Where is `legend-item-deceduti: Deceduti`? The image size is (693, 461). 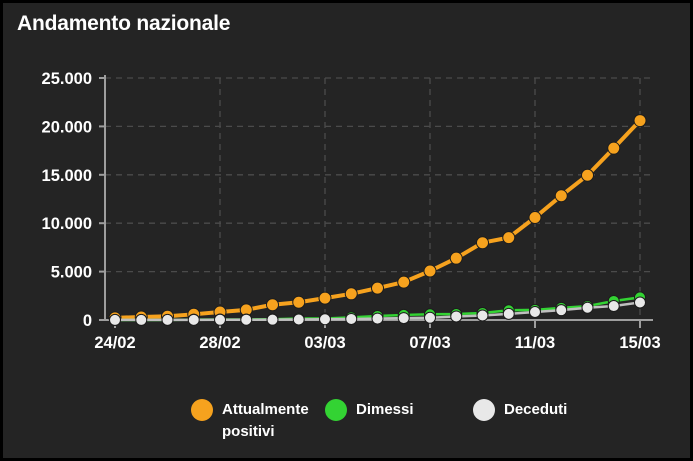 legend-item-deceduti: Deceduti is located at coordinates (520, 410).